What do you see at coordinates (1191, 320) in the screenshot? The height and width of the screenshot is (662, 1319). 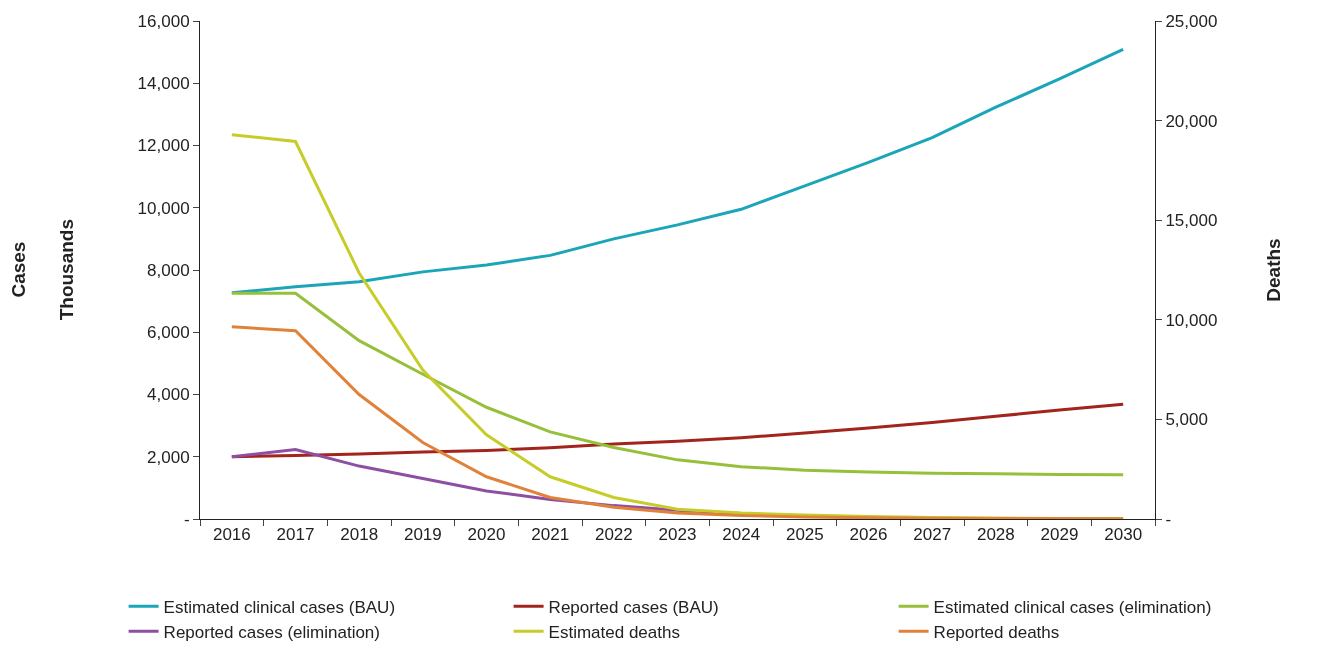 I see `y2-tick-label: 10,000` at bounding box center [1191, 320].